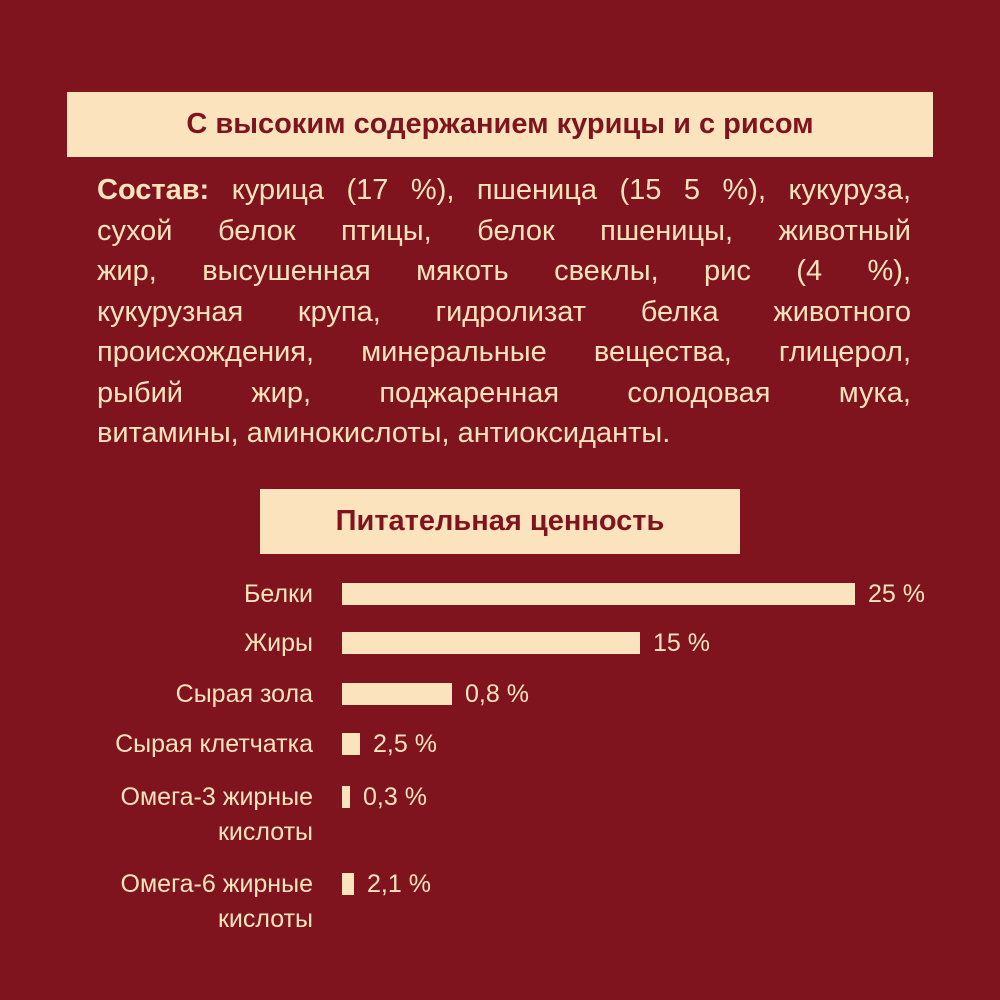  Describe the element at coordinates (504, 392) in the screenshot. I see `composition-line: рыбий жир, поджаренная солодовая мука,` at that location.